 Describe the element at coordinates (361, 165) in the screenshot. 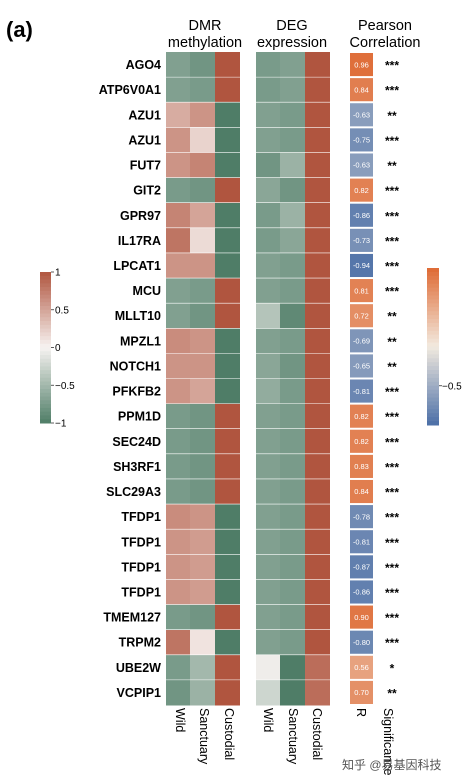

I see `pearson-value: -0.63` at that location.